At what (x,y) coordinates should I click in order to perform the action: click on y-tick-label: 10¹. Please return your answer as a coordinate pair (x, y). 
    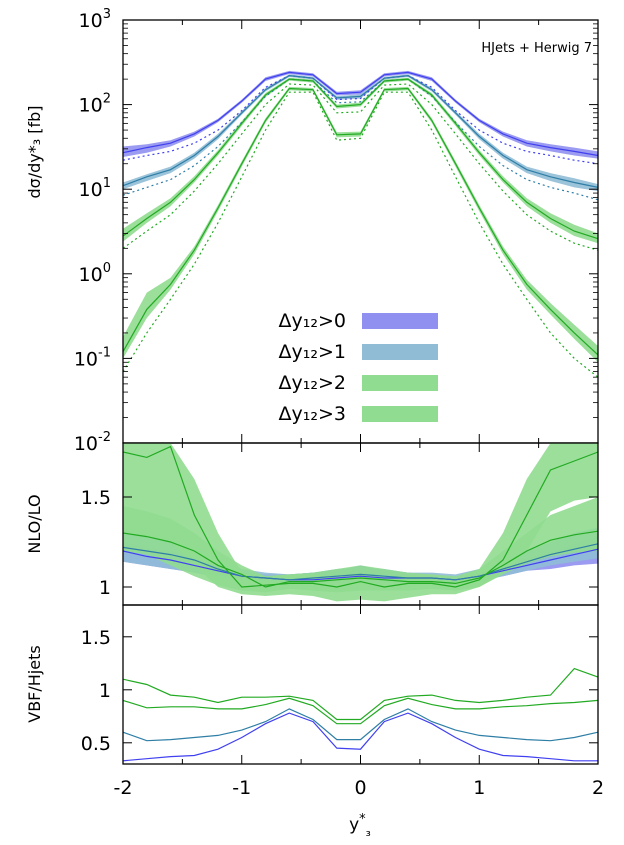
    Looking at the image, I should click on (95, 188).